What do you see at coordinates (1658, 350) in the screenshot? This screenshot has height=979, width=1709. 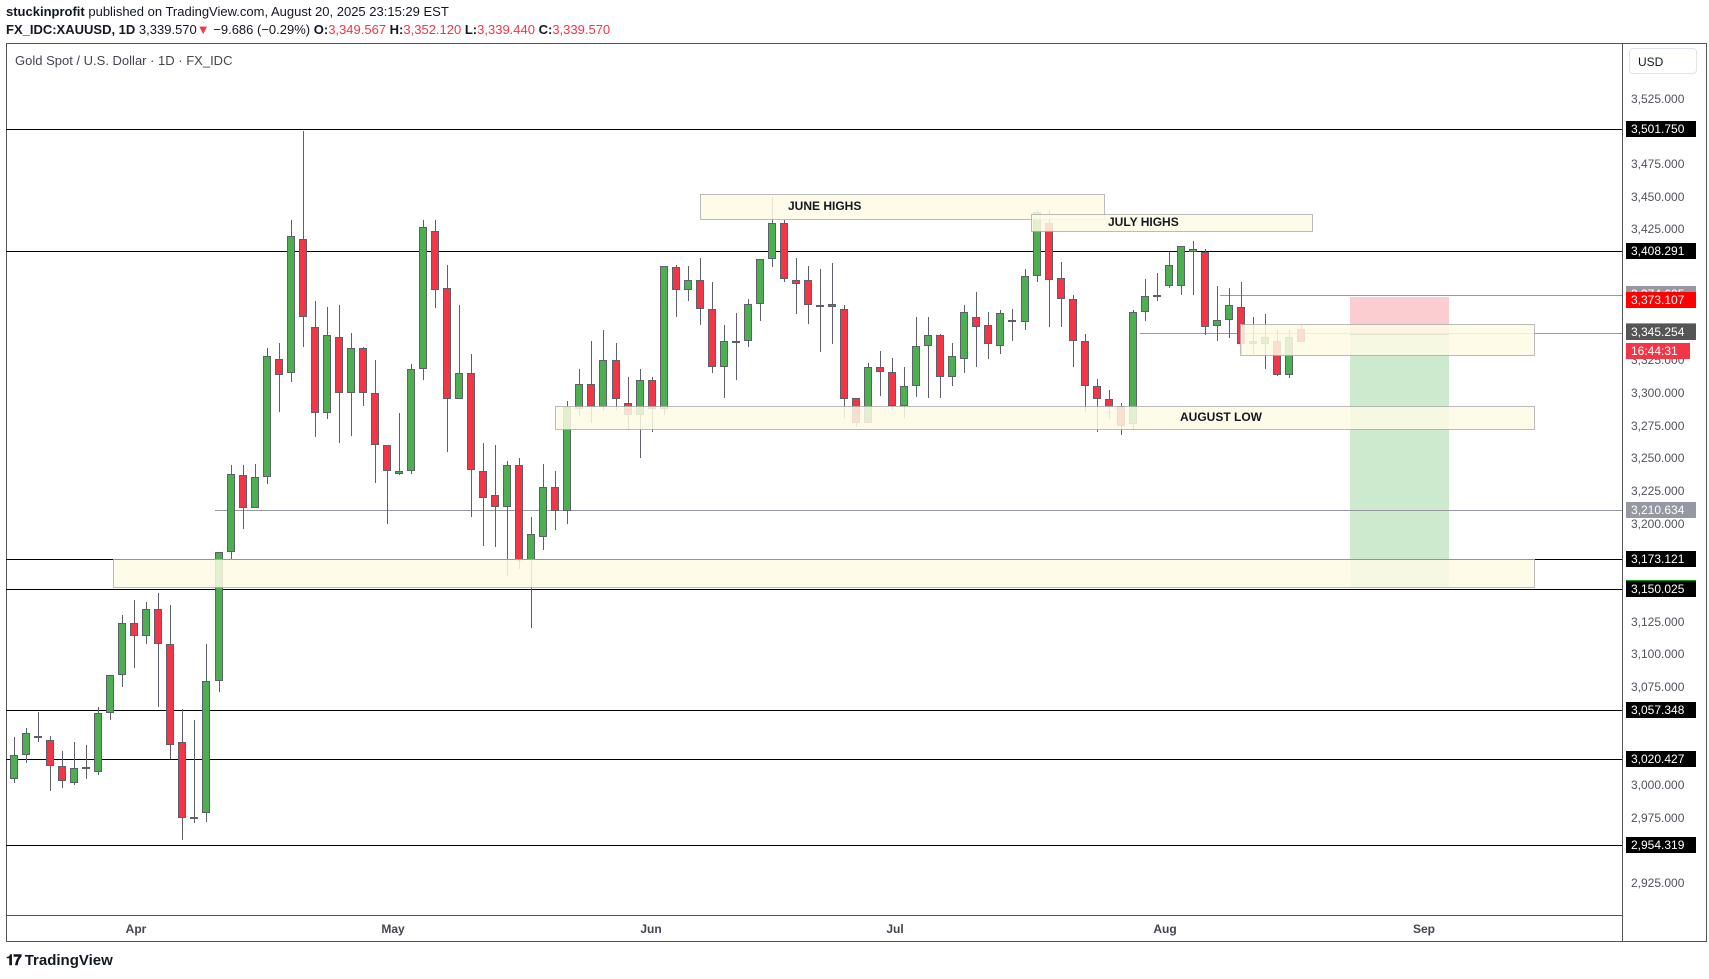 I see `price-tag: 16:44:31` at bounding box center [1658, 350].